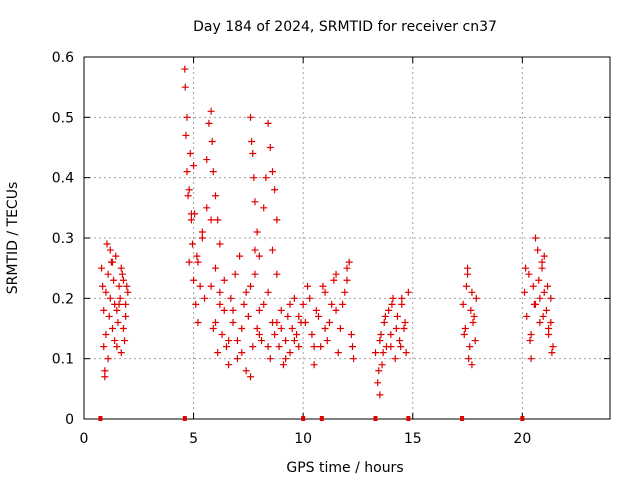  I want to click on x-tick-label: 5, so click(193, 439).